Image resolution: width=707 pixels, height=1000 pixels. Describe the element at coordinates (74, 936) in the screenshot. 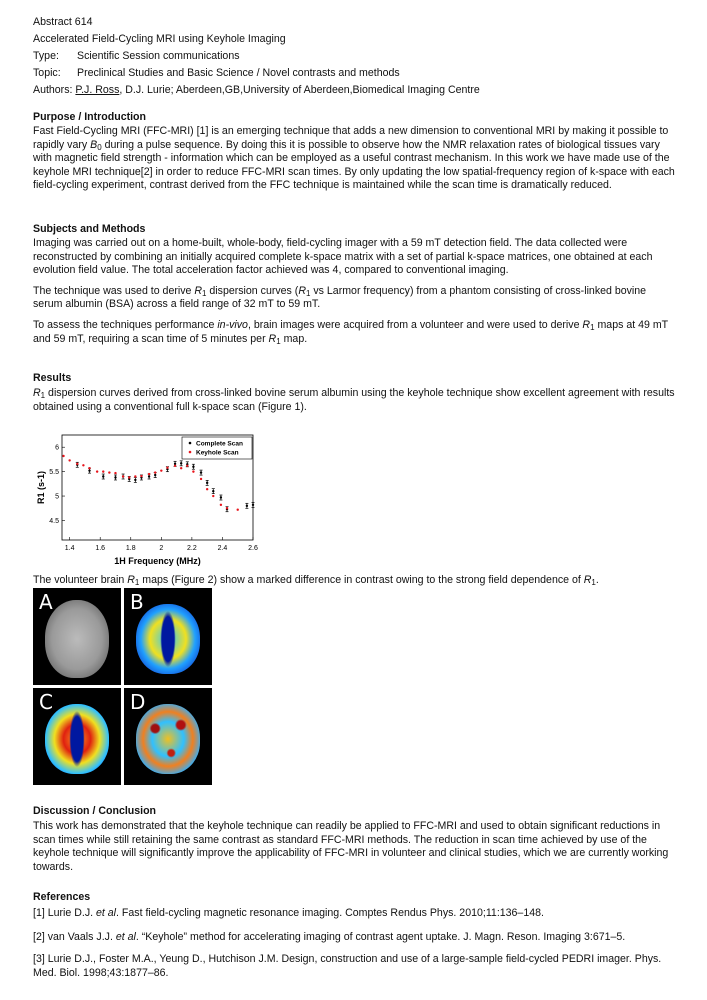

I see `text-run: [2] van Vaals J.J.` at that location.